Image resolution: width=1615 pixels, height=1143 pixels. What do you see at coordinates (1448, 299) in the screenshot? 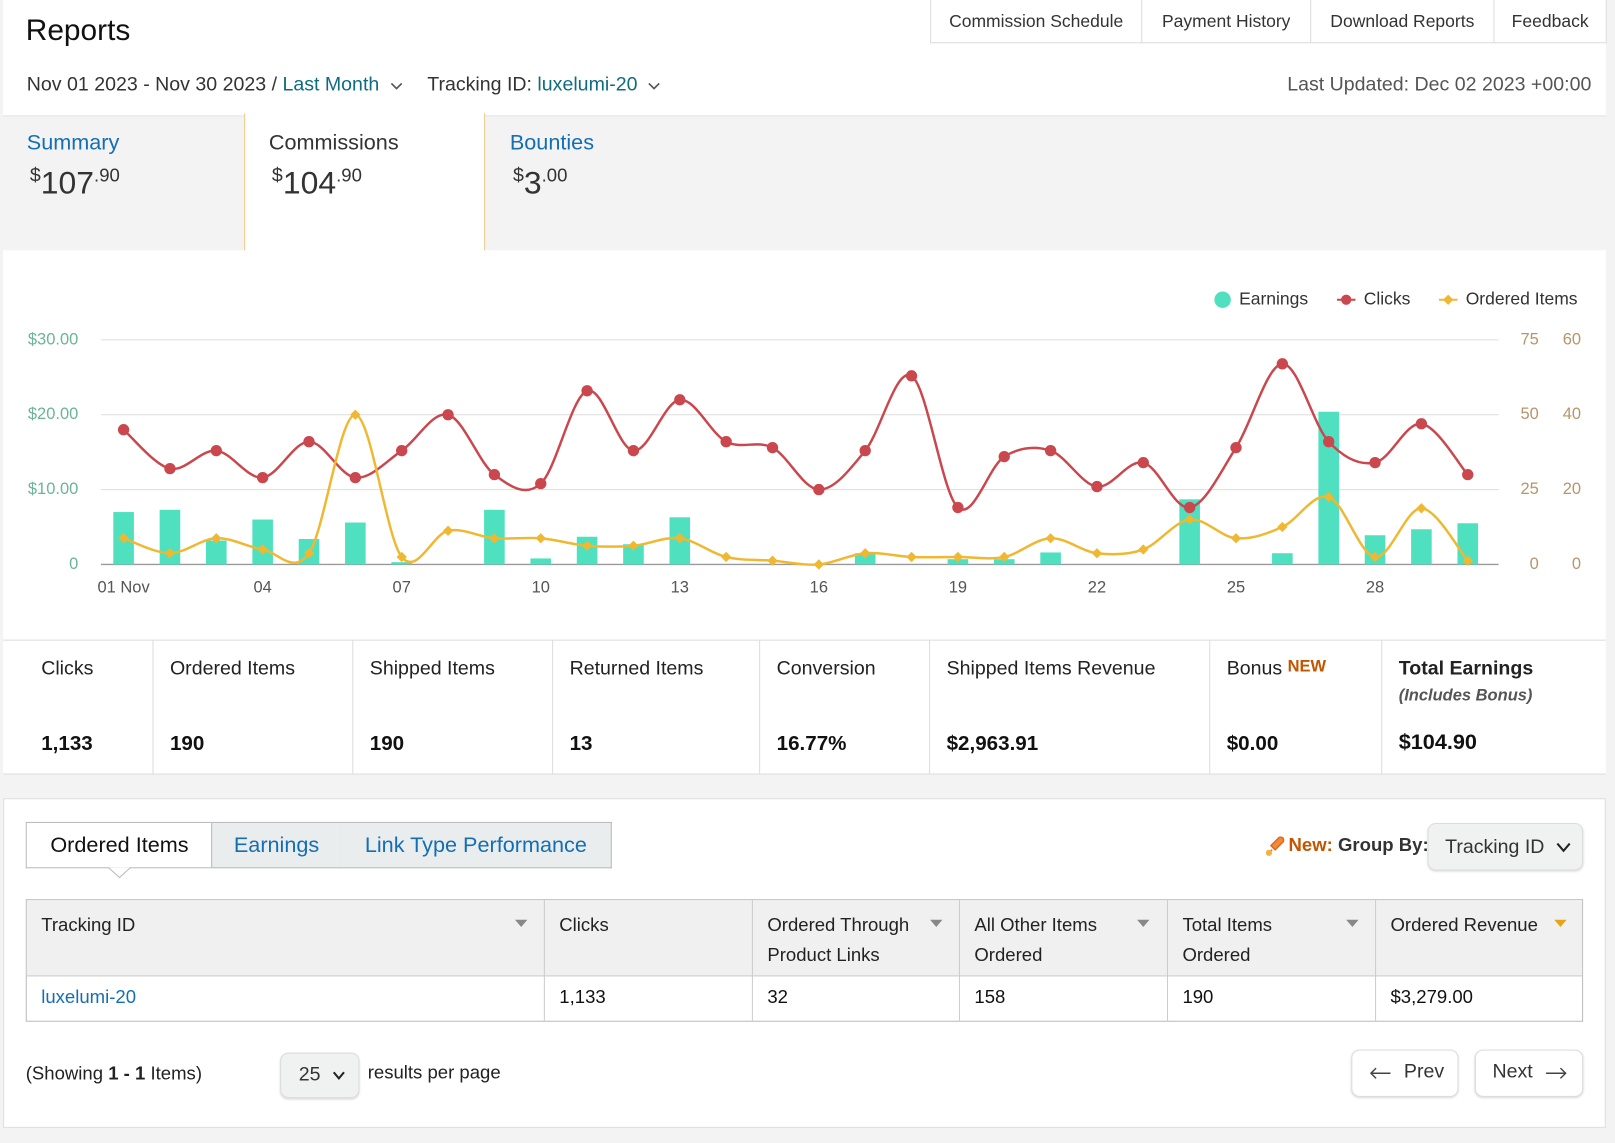
I see `legend-marker` at bounding box center [1448, 299].